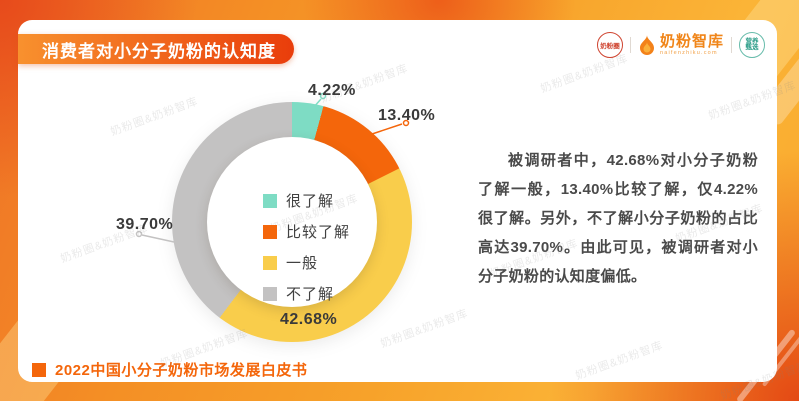 The image size is (799, 401). Describe the element at coordinates (691, 41) in the screenshot. I see `brand-name: 奶粉智库` at that location.